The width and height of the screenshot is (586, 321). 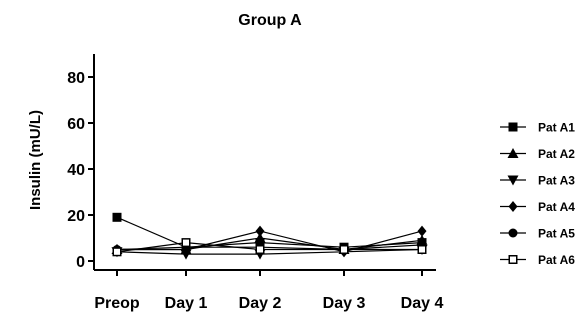 What do you see at coordinates (35, 160) in the screenshot?
I see `y-axis-label: Insulin (mU/L)` at bounding box center [35, 160].